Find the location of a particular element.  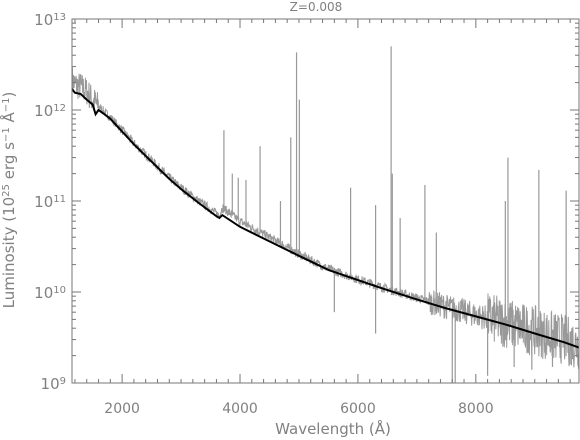

x-tick-label: 4000 is located at coordinates (240, 409).